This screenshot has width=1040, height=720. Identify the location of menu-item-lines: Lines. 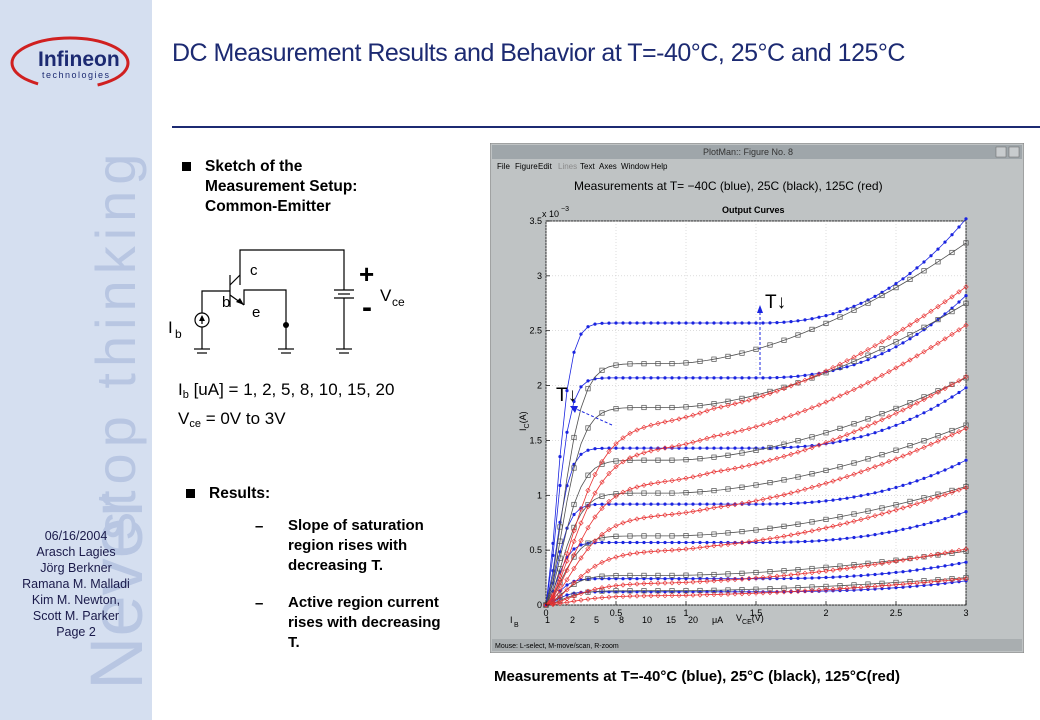
(567, 166).